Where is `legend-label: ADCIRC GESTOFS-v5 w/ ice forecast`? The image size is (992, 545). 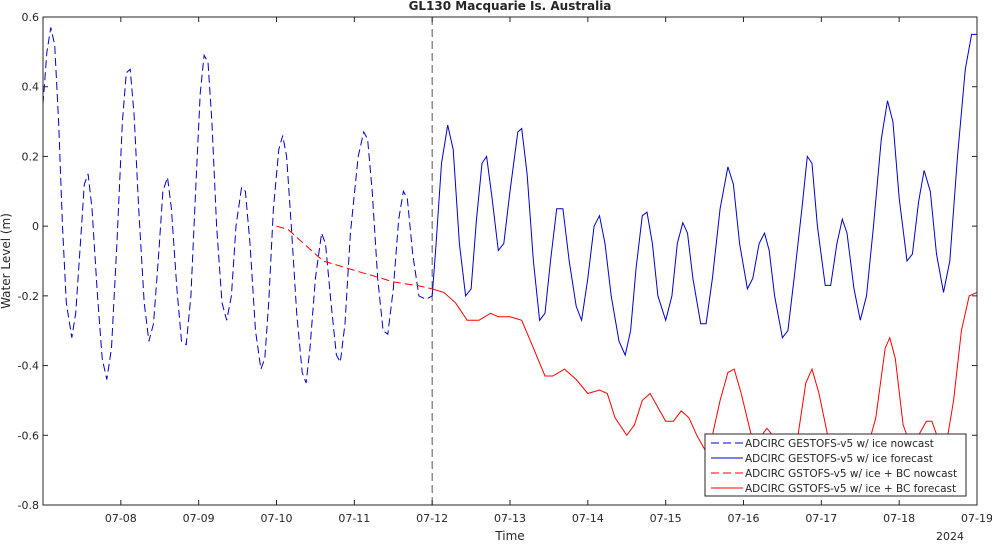 legend-label: ADCIRC GESTOFS-v5 w/ ice forecast is located at coordinates (839, 459).